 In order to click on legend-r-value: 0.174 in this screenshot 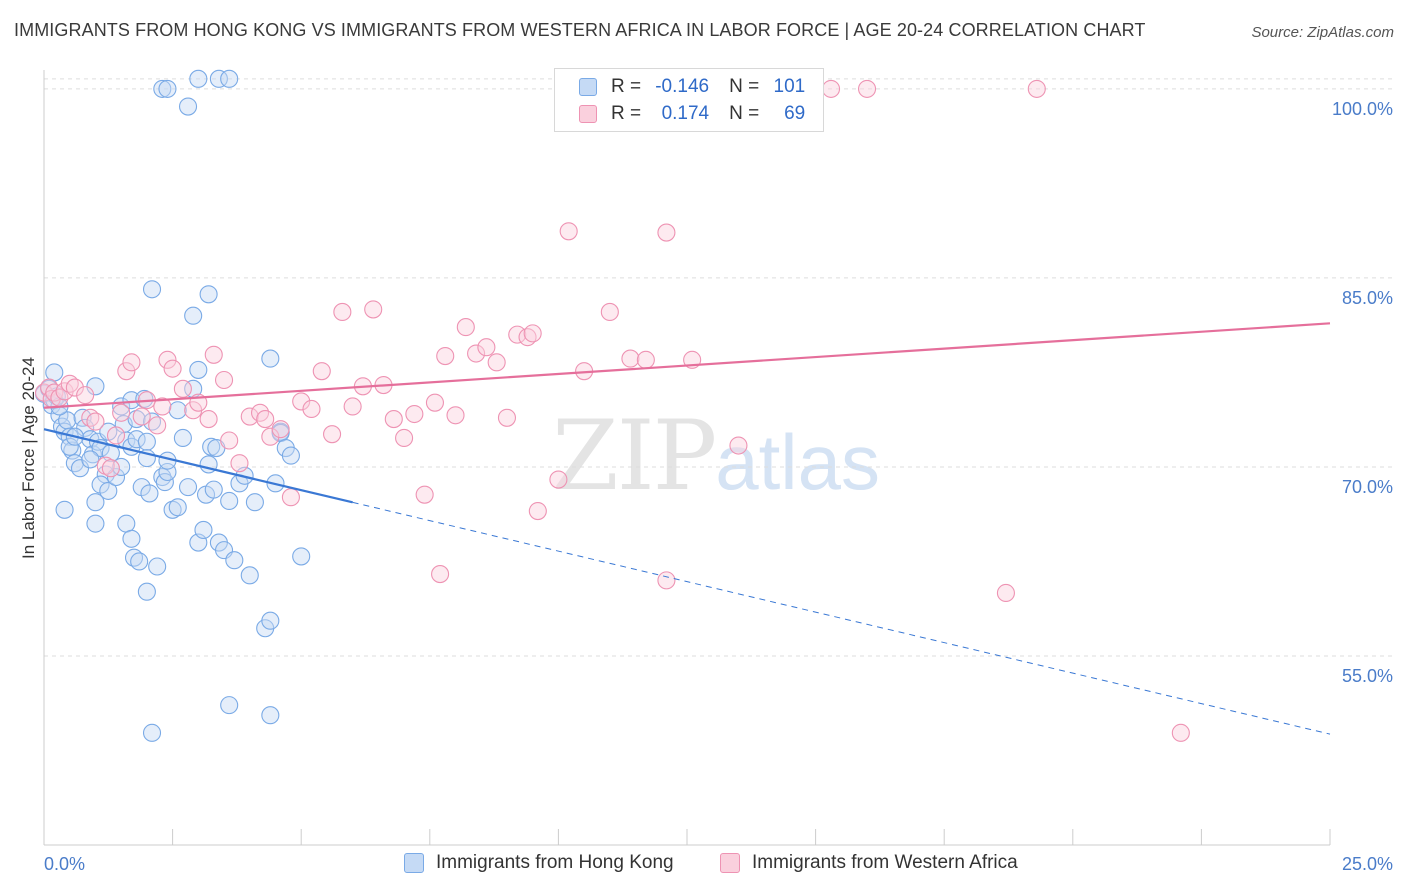, I will do `click(685, 113)`.